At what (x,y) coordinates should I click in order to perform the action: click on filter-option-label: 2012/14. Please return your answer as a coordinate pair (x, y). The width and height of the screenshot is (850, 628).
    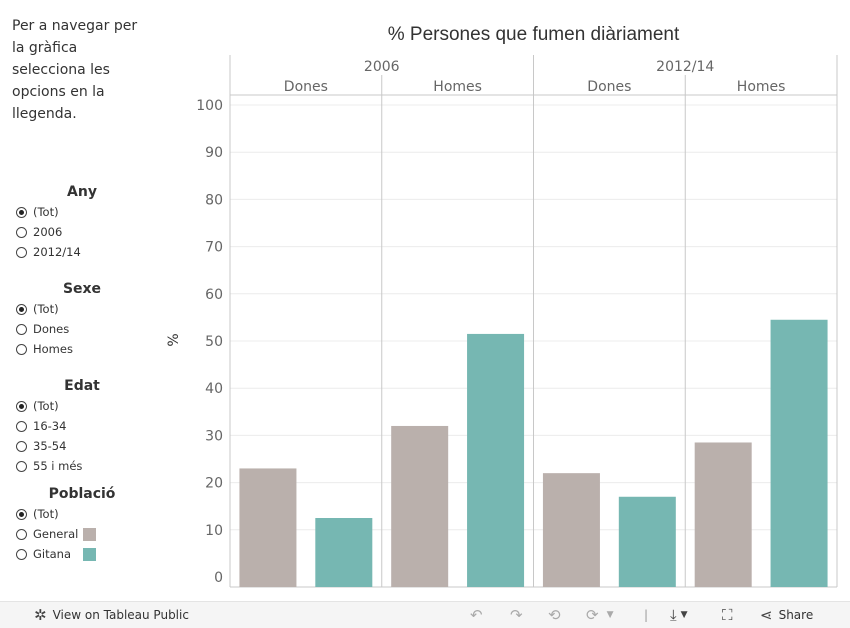
    Looking at the image, I should click on (57, 252).